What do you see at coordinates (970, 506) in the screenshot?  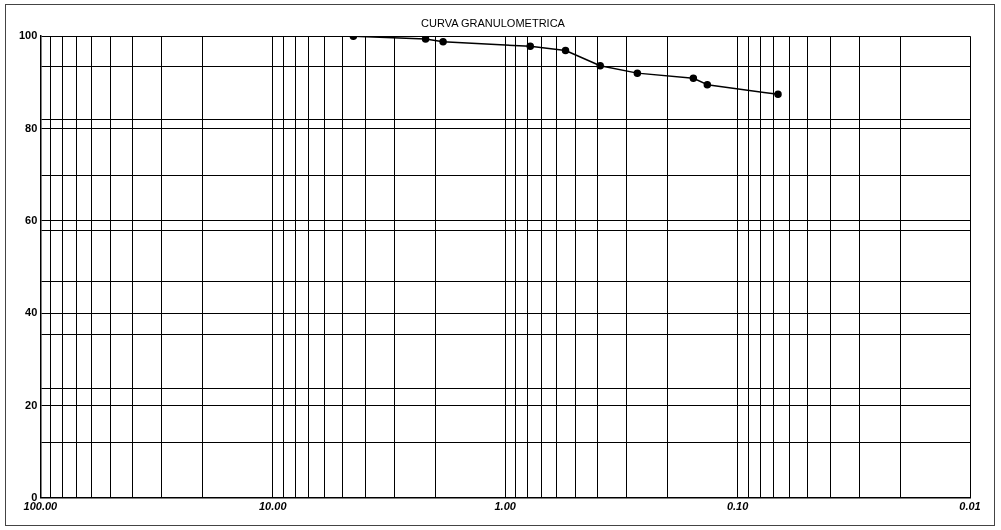 I see `x-tick-label: 0.01` at bounding box center [970, 506].